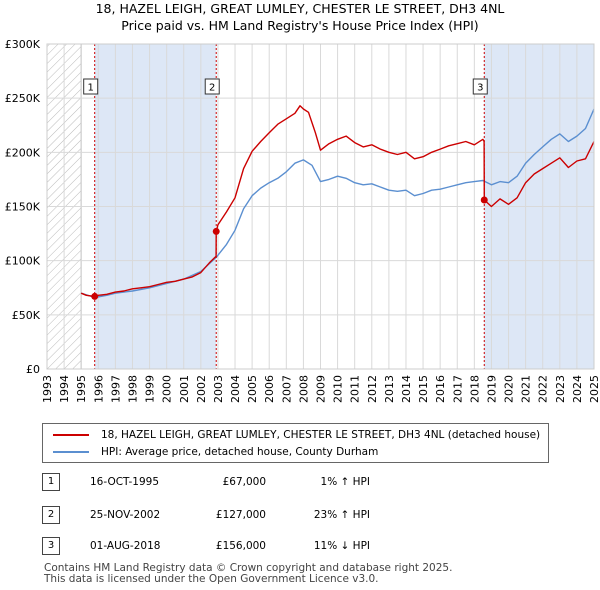 The image size is (600, 590). I want to click on x-tick-label: 2022, so click(543, 389).